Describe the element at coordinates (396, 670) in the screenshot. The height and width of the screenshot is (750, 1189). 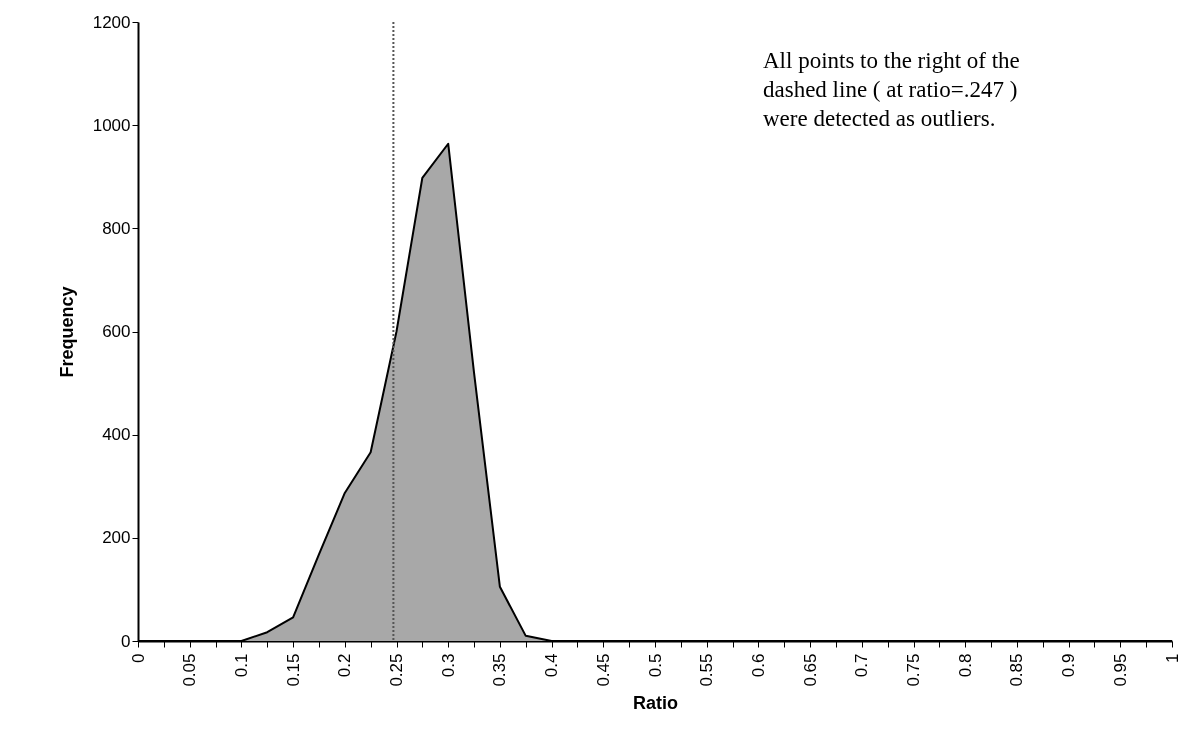
I see `x-tick-label: 0.25` at that location.